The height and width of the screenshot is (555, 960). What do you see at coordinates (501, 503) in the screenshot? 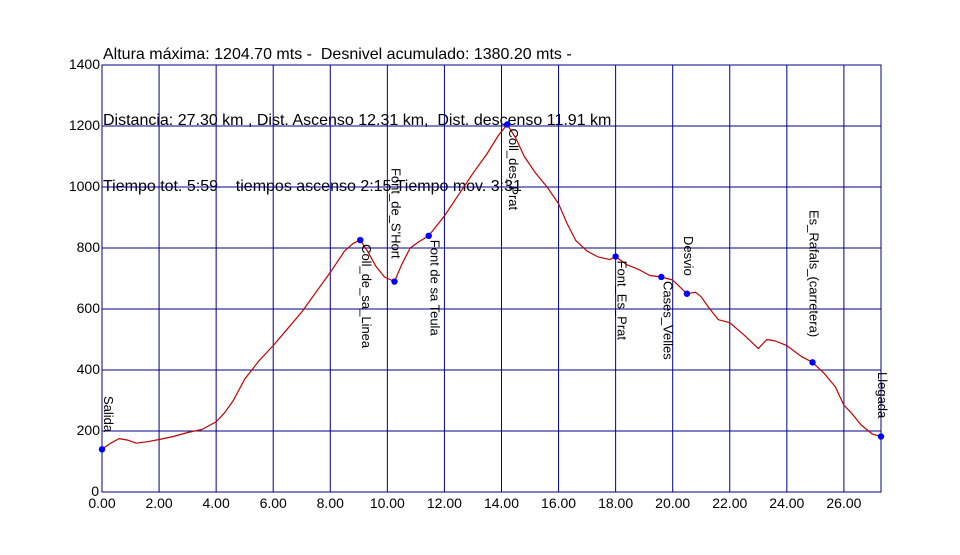
I see `x-tick-label: 14.00` at bounding box center [501, 503].